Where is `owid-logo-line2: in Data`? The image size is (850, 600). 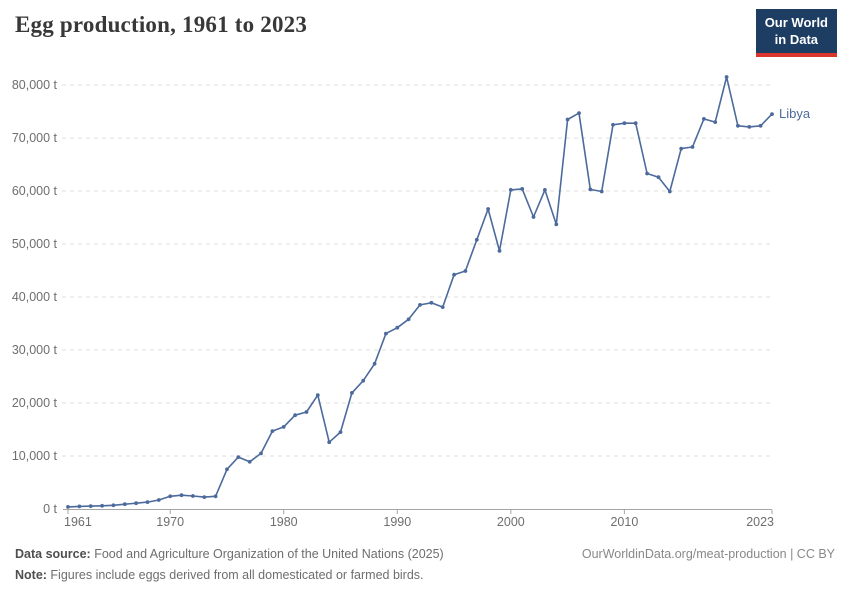
owid-logo-line2: in Data is located at coordinates (796, 39).